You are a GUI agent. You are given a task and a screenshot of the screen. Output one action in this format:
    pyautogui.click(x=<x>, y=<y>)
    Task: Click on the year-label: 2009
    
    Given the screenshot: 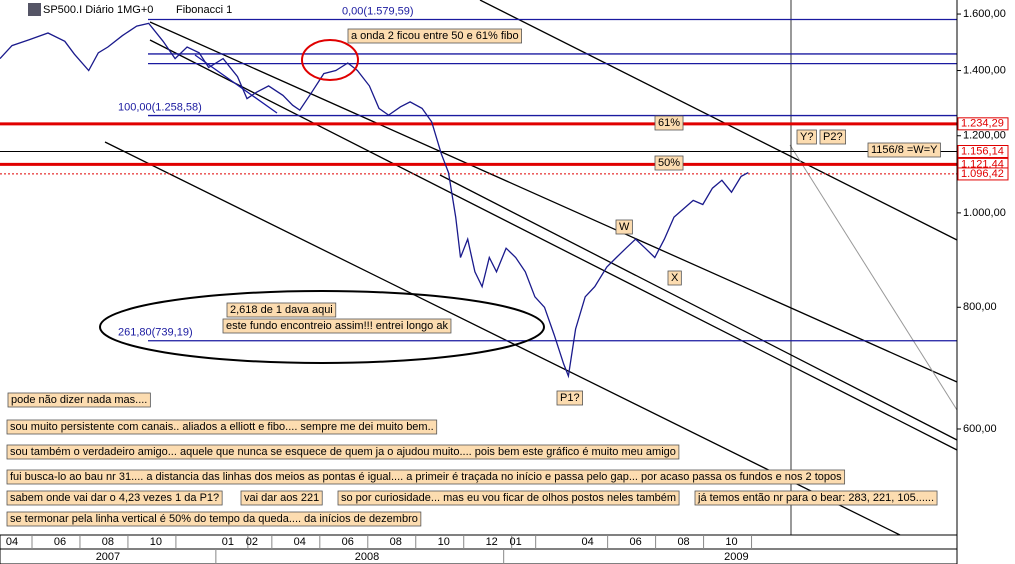 What is the action you would take?
    pyautogui.click(x=736, y=557)
    